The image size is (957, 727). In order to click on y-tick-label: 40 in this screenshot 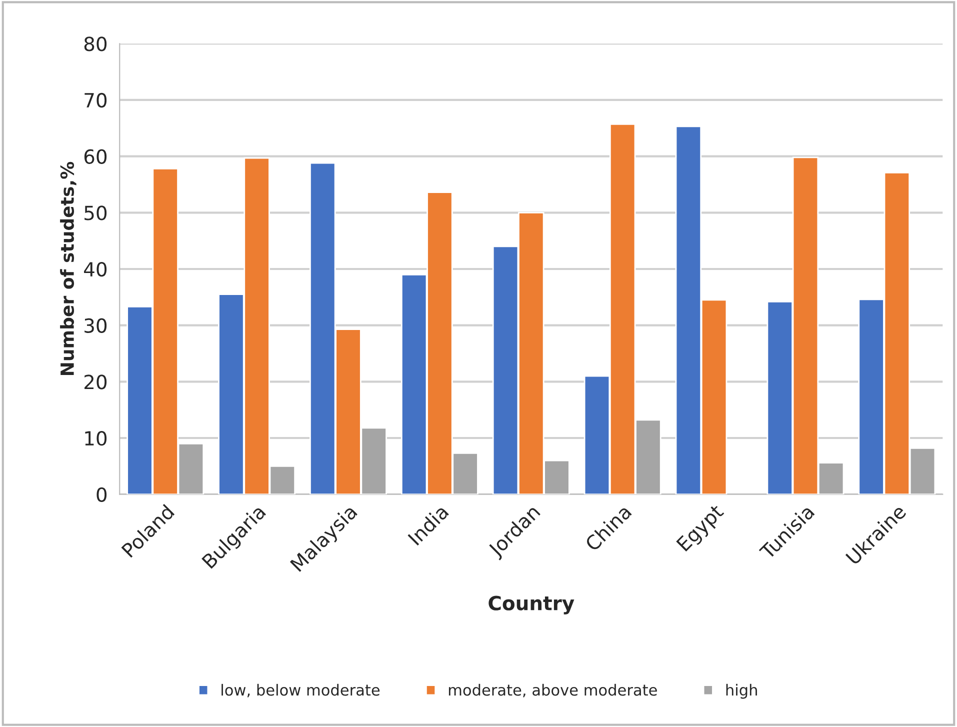, I will do `click(95, 269)`.